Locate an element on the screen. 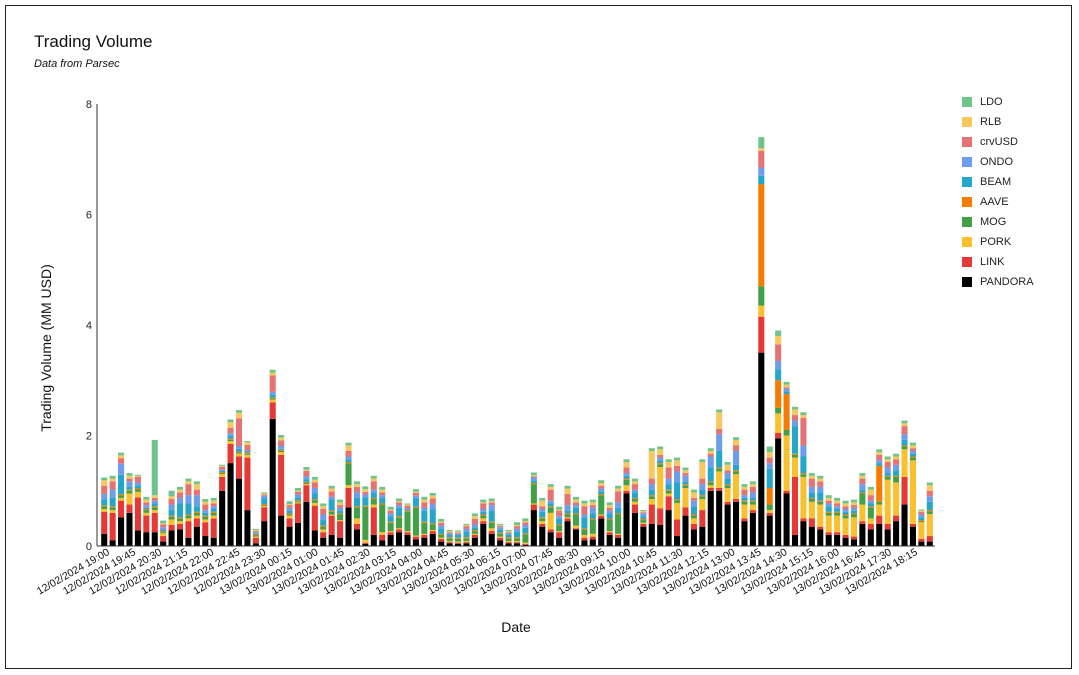 This screenshot has width=1079, height=675. legend-item-pork: PORK is located at coordinates (998, 242).